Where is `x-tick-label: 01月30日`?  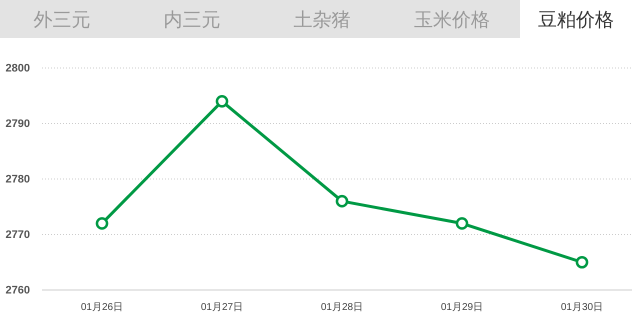
x-tick-label: 01月30日 is located at coordinates (582, 308).